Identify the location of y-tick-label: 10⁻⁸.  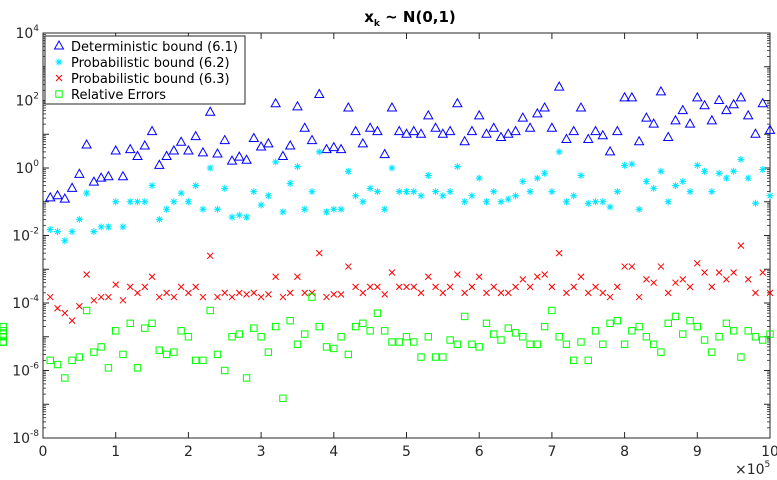
(25, 438).